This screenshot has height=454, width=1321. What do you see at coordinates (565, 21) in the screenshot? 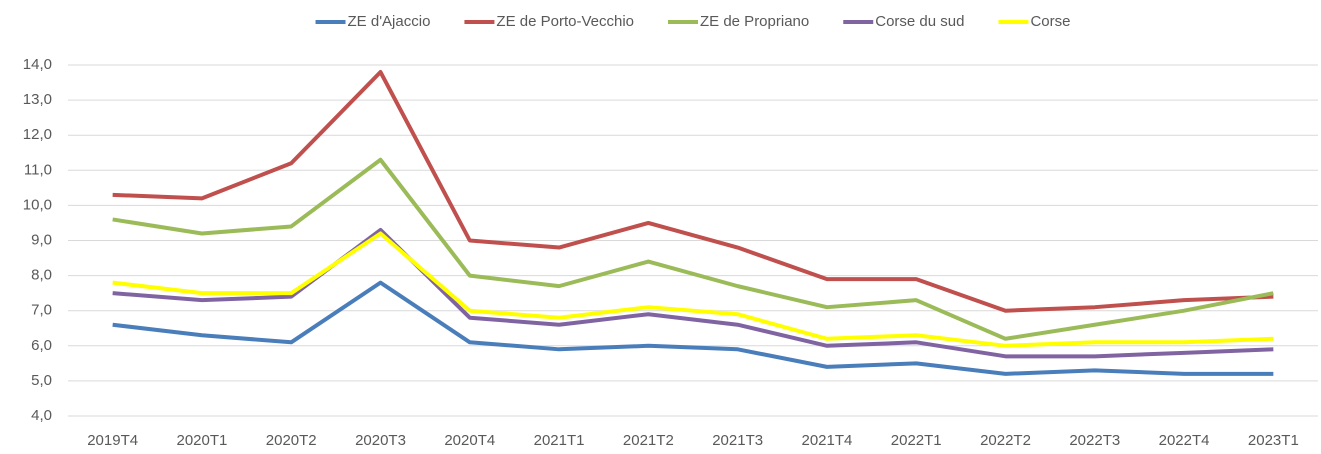
I see `legend-label: ZE de Porto-Vecchio` at bounding box center [565, 21].